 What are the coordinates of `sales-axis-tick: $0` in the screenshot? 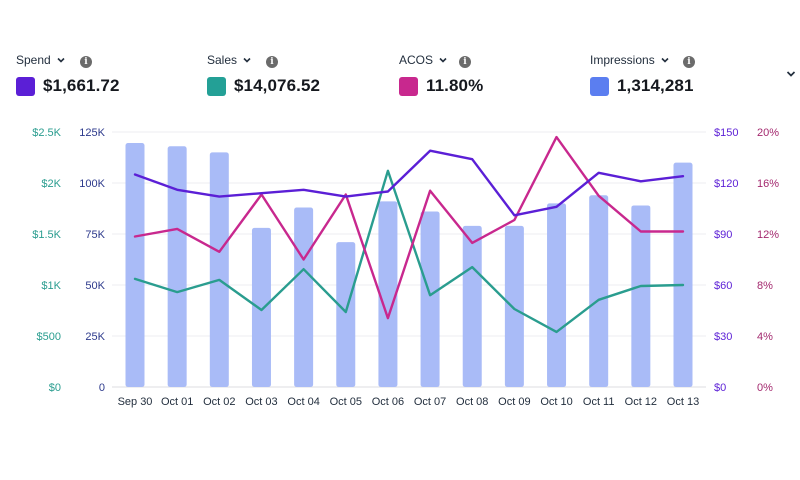 It's located at (55, 388).